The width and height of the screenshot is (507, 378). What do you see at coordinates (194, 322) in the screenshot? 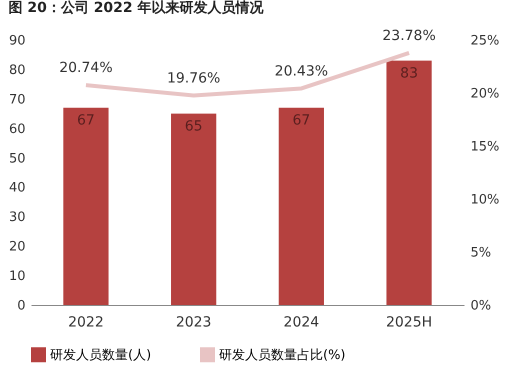
I see `x-tick-label: 2023` at bounding box center [194, 322].